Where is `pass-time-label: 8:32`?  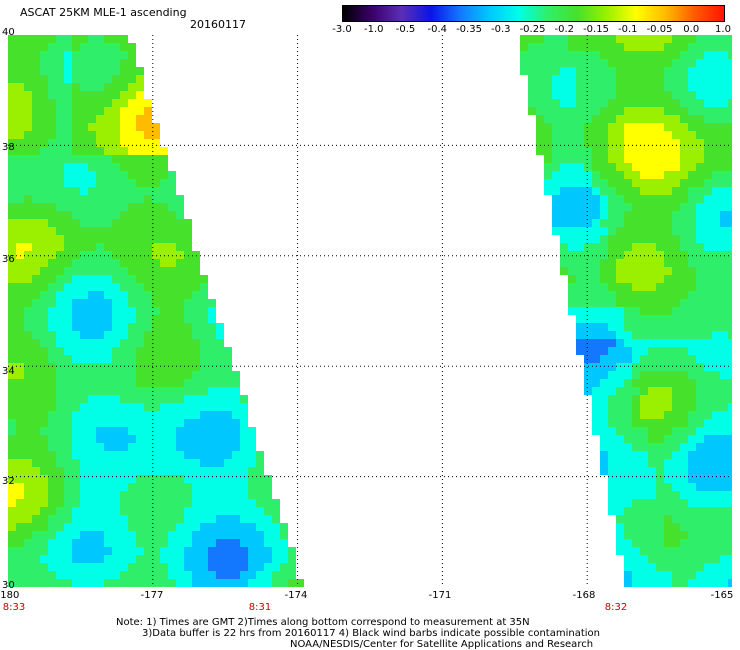
pass-time-label: 8:32 is located at coordinates (616, 607).